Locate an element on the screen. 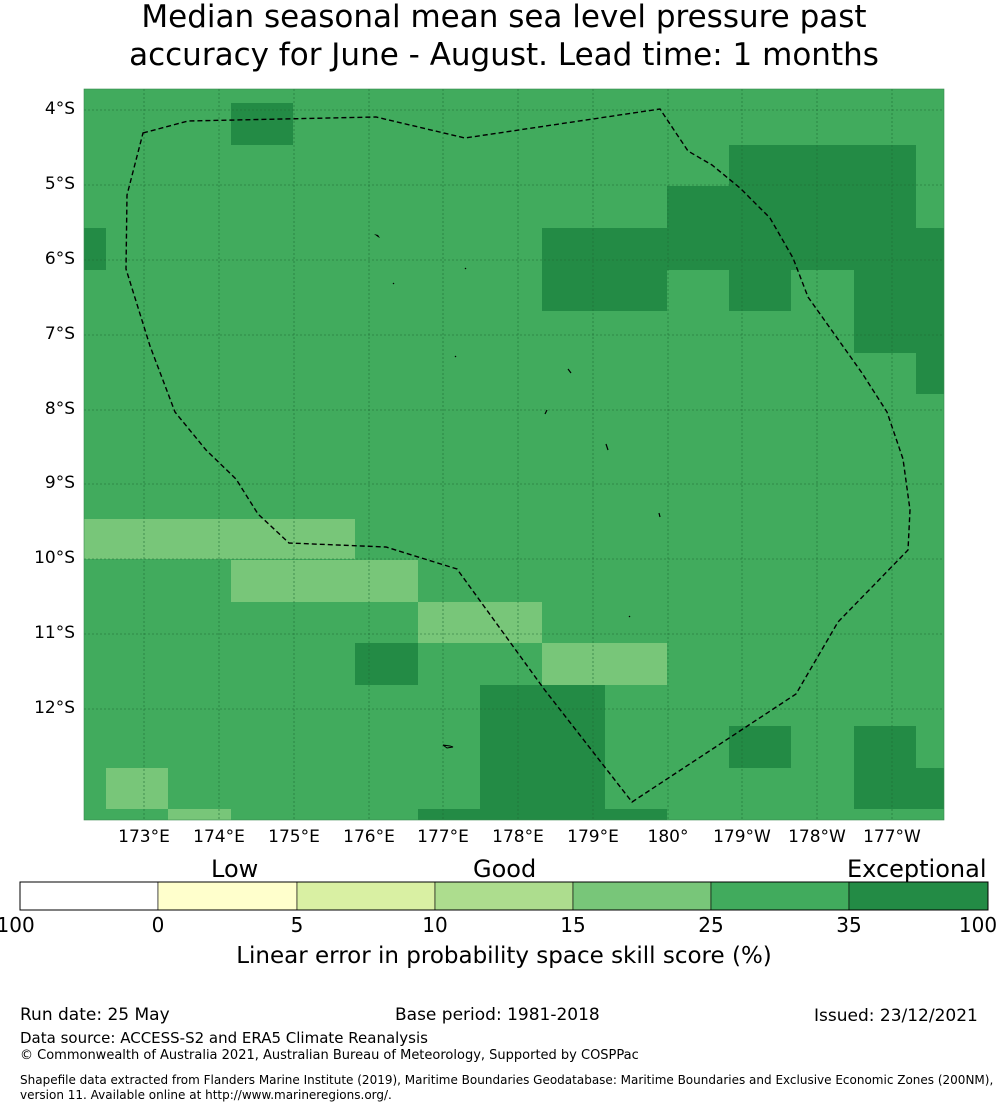  colorbar is located at coordinates (504, 896).